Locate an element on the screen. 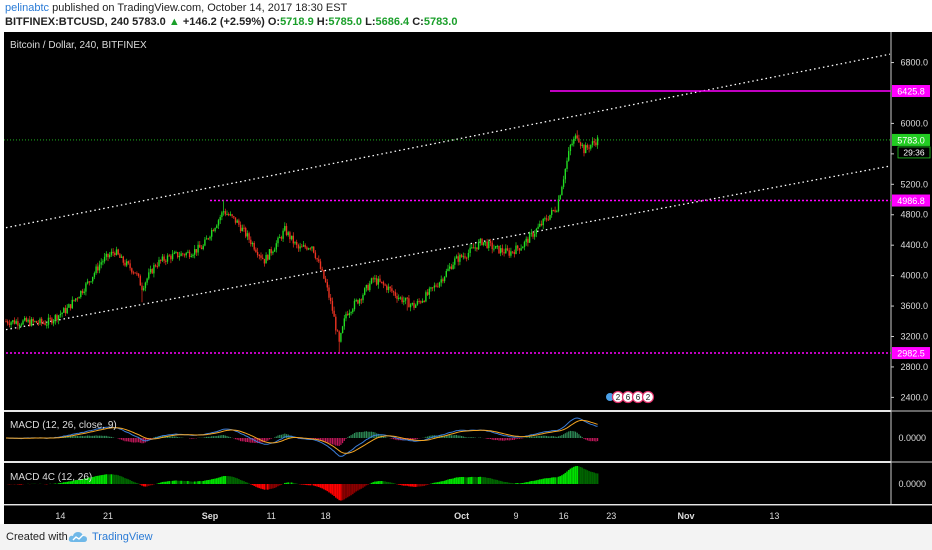 The width and height of the screenshot is (932, 550). tradingview-brand: TradingView is located at coordinates (122, 537).